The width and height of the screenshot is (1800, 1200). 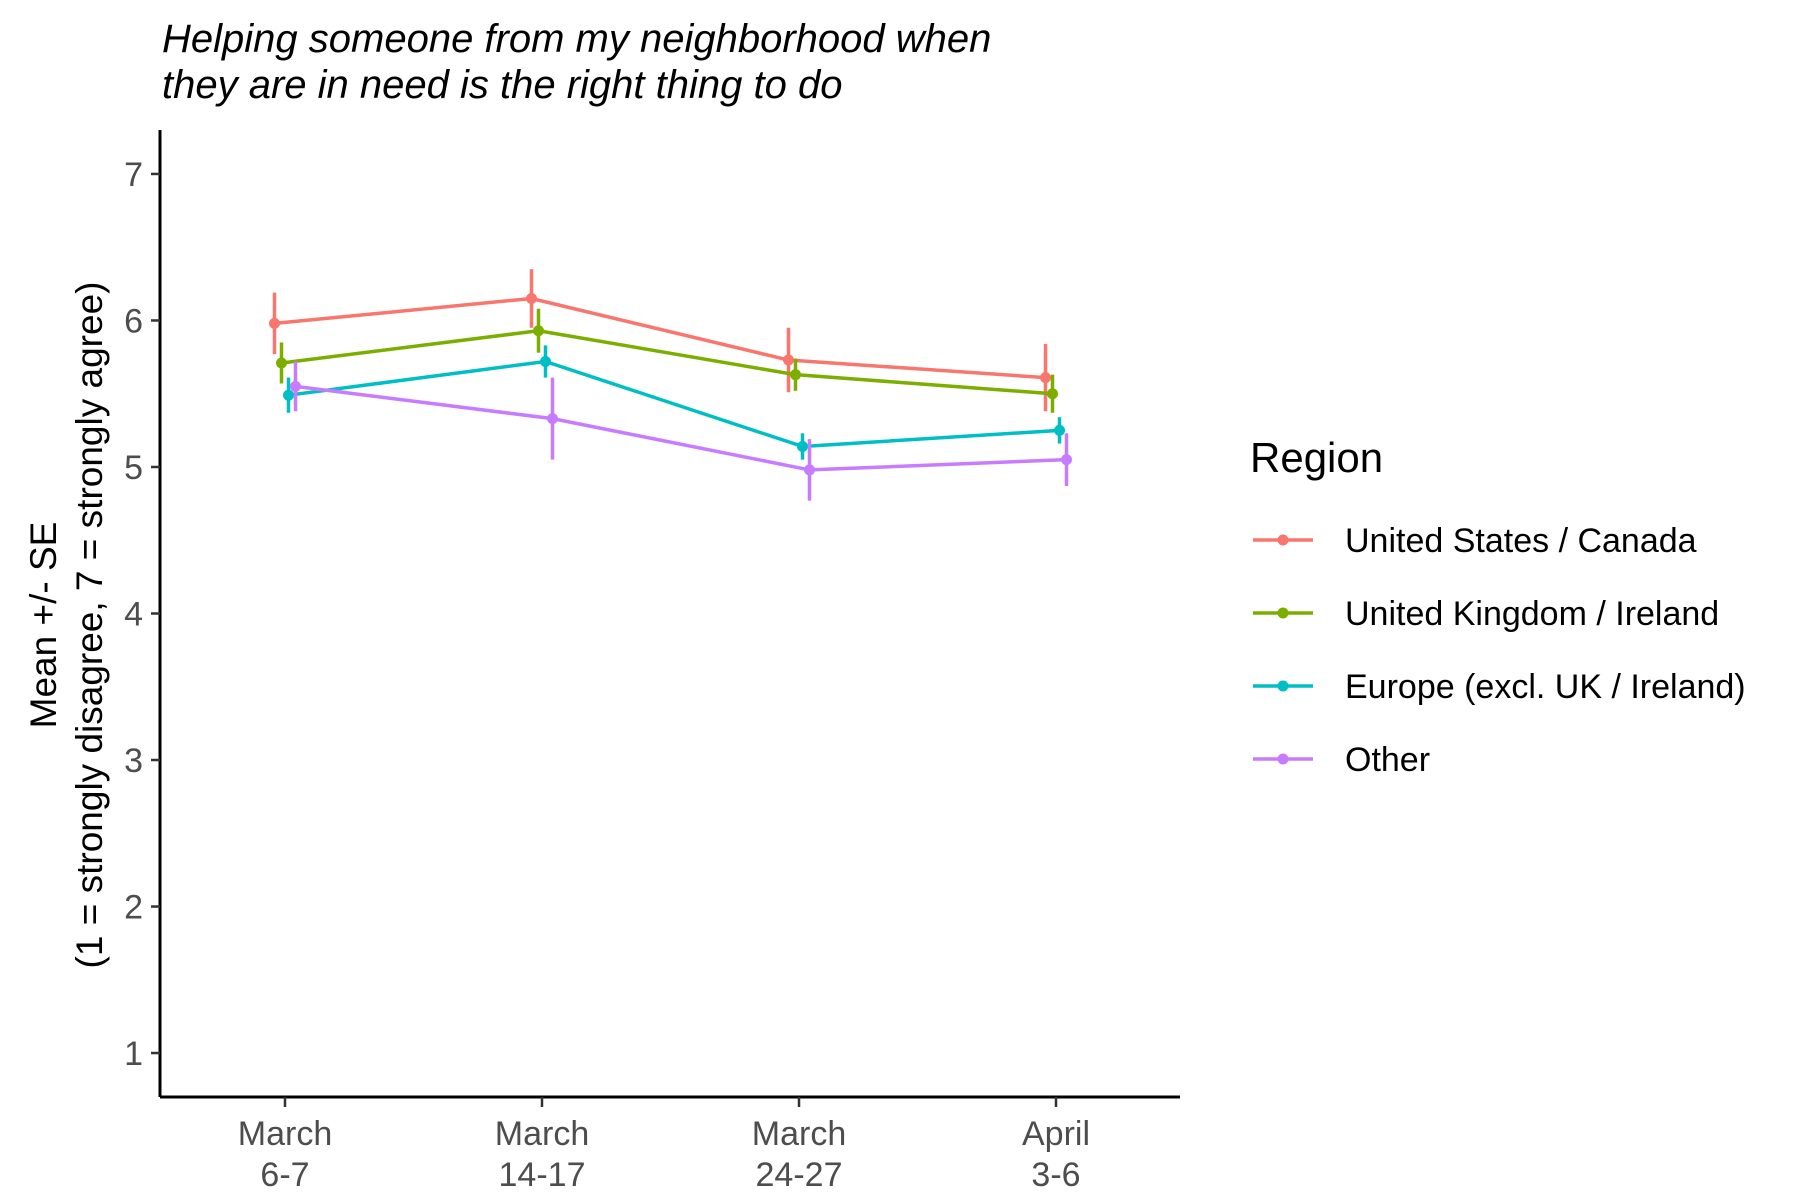 I want to click on legend-title: Region, so click(x=1316, y=457).